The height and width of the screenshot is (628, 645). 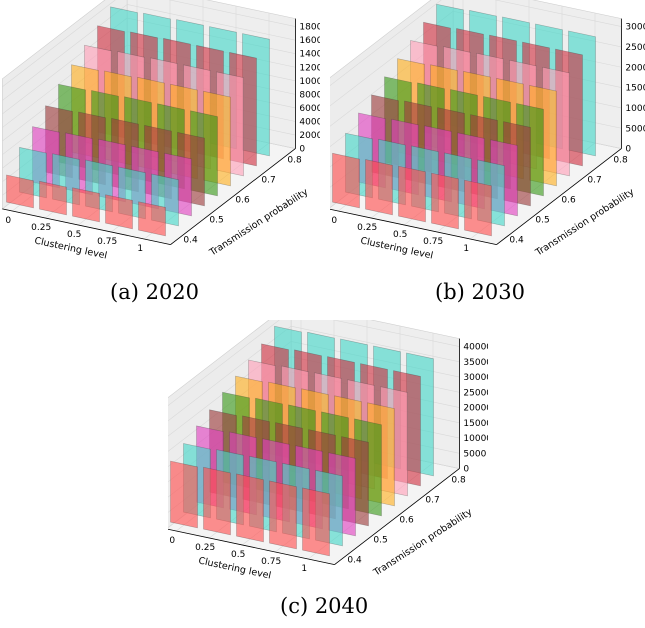 I want to click on z-tick-label: 16000, so click(x=309, y=41).